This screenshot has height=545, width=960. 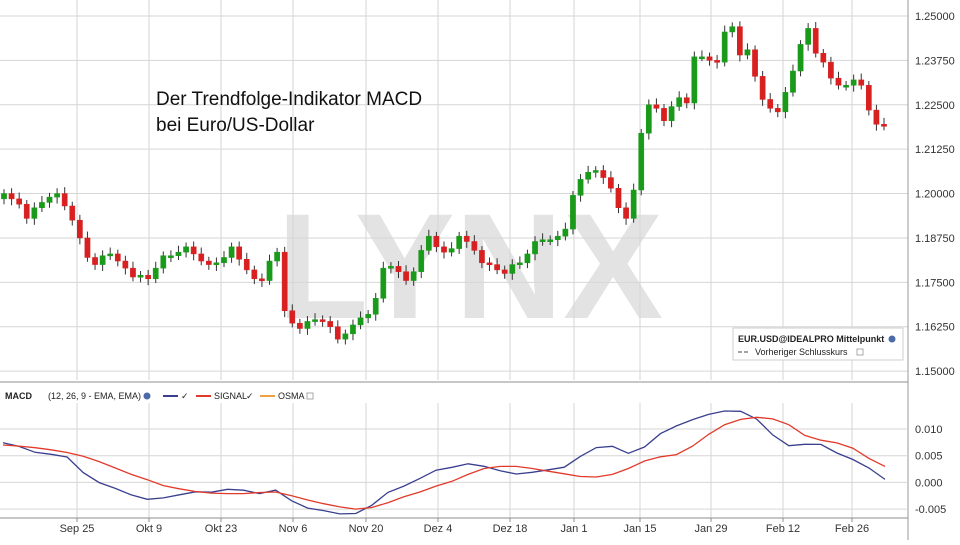 I want to click on macd-tick-label: 0.000, so click(x=929, y=483).